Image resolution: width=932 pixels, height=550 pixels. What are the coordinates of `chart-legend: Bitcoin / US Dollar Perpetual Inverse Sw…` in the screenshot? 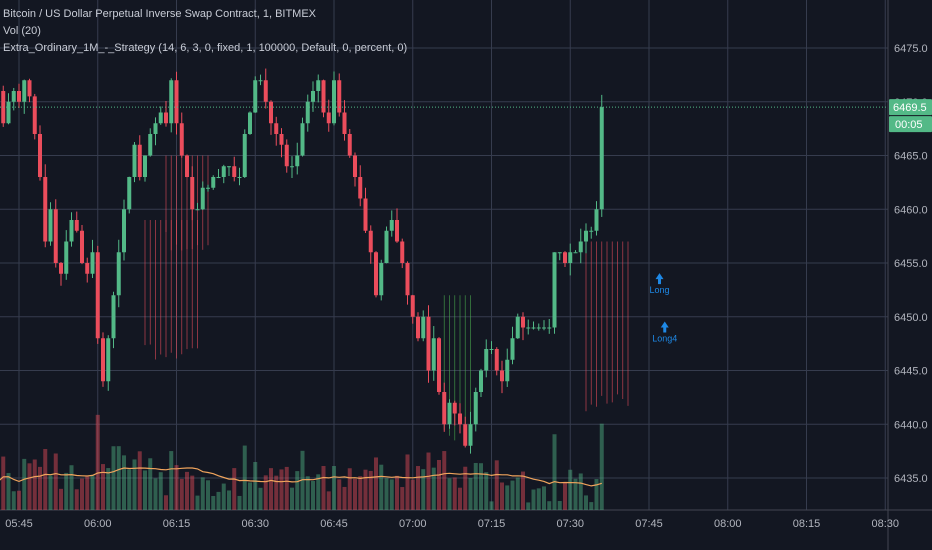 It's located at (205, 31).